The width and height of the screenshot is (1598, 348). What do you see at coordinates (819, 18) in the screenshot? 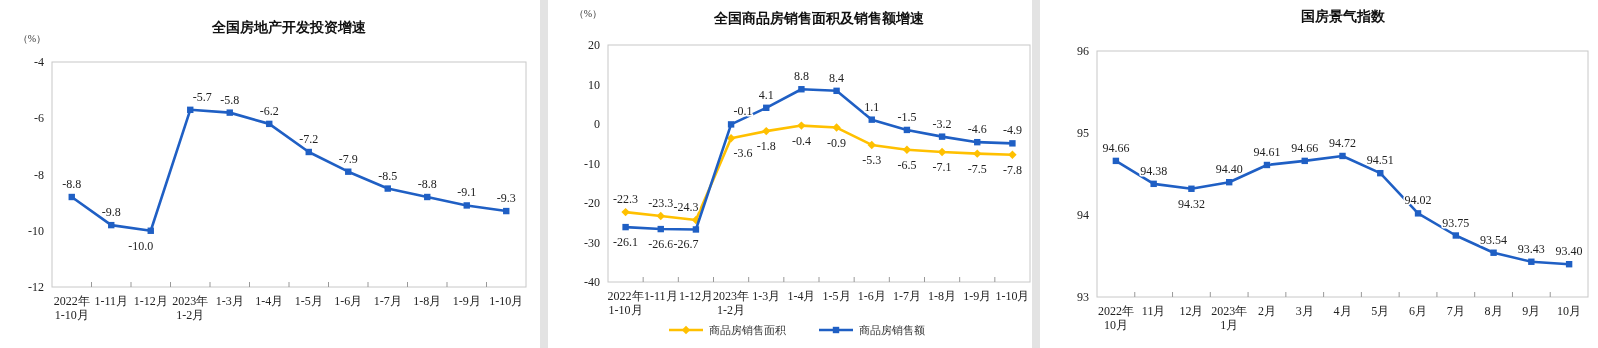
I see `chart-title: 全国商品房销售面积及销售额增速` at bounding box center [819, 18].